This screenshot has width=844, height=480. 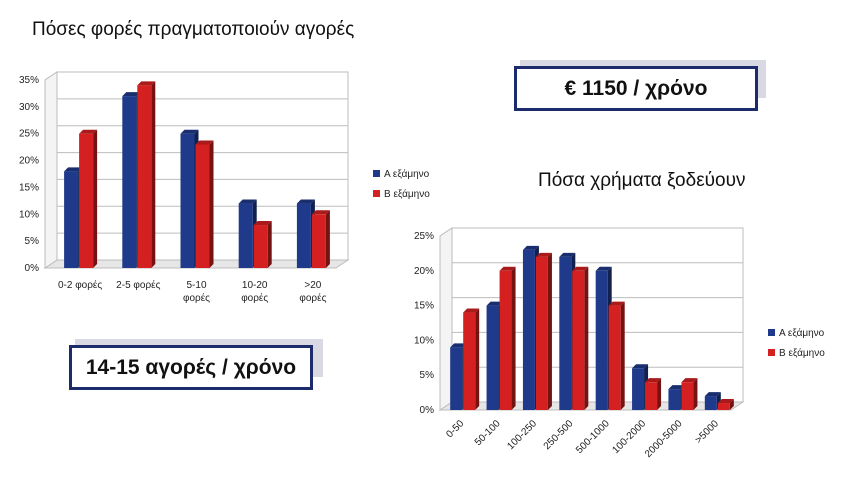 I want to click on y-tick-label: 35%, so click(x=29, y=80).